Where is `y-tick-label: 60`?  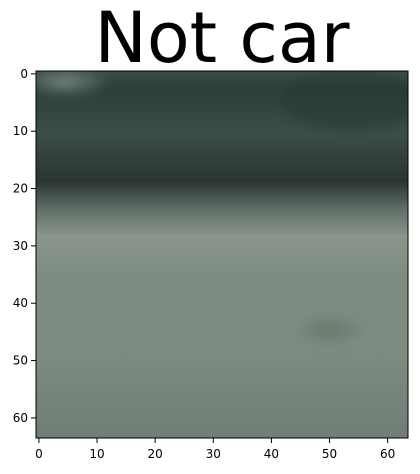
y-tick-label: 60 is located at coordinates (20, 418).